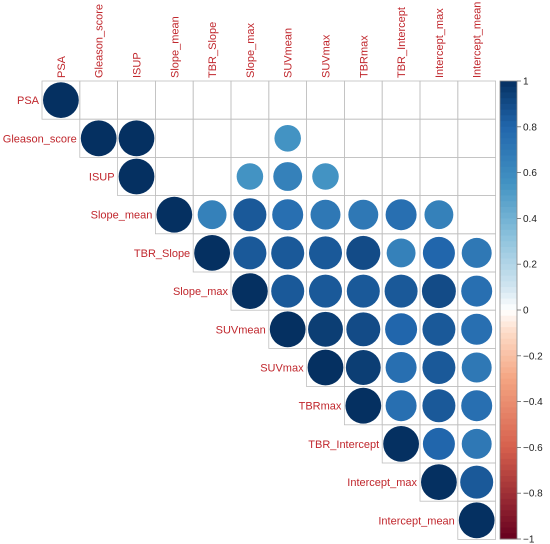  What do you see at coordinates (212, 215) in the screenshot?
I see `corr-circle-Slope_mean-TBR_Slope` at bounding box center [212, 215].